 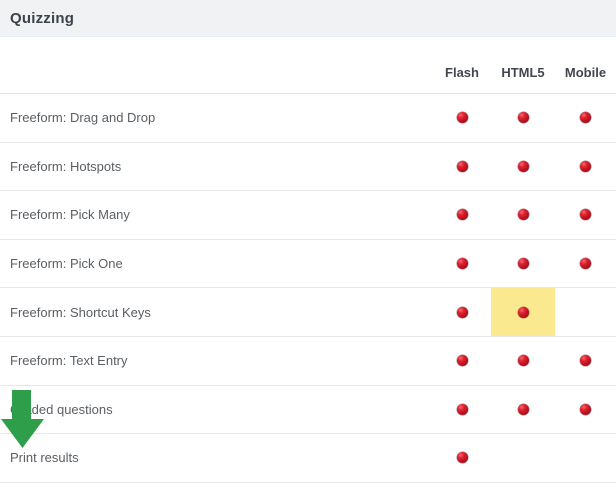 I want to click on feature-label: Print results, so click(x=44, y=458).